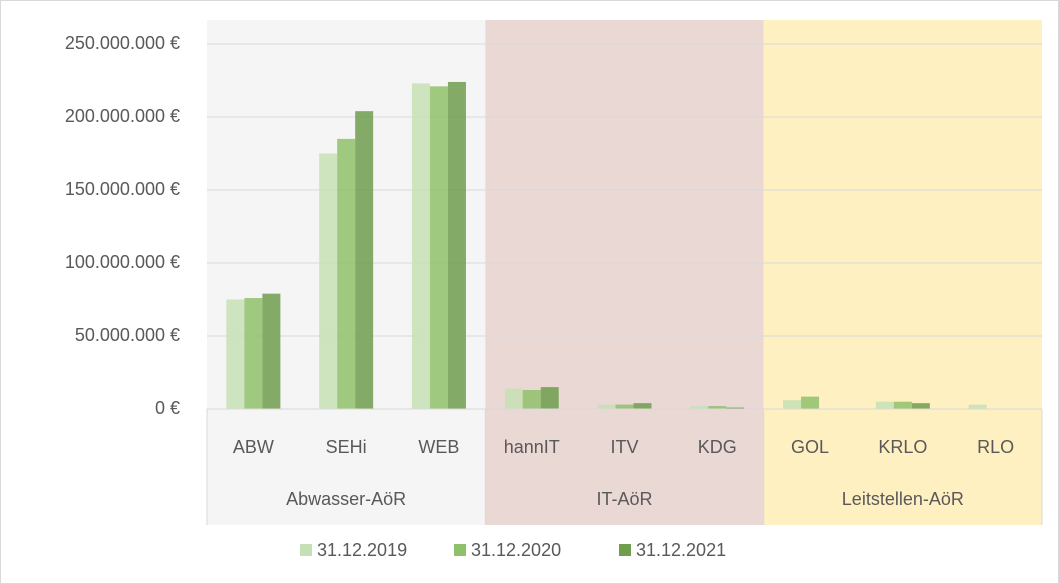 Image resolution: width=1059 pixels, height=584 pixels. What do you see at coordinates (122, 262) in the screenshot?
I see `y-tick-label: 100.000.000 €` at bounding box center [122, 262].